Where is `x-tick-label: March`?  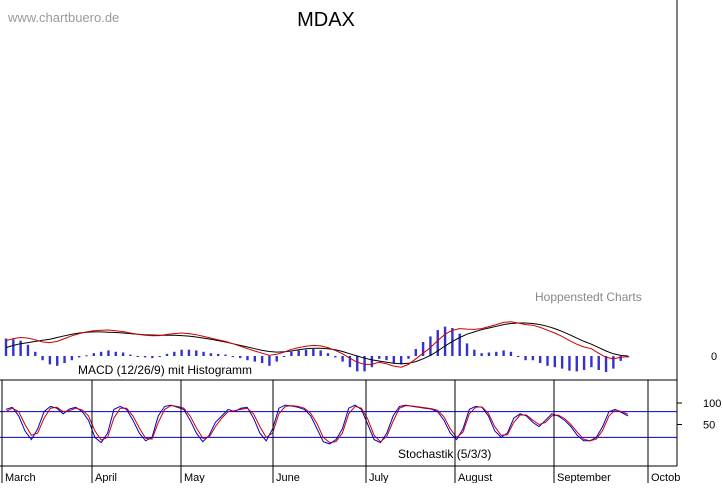
x-tick-label: March is located at coordinates (20, 477).